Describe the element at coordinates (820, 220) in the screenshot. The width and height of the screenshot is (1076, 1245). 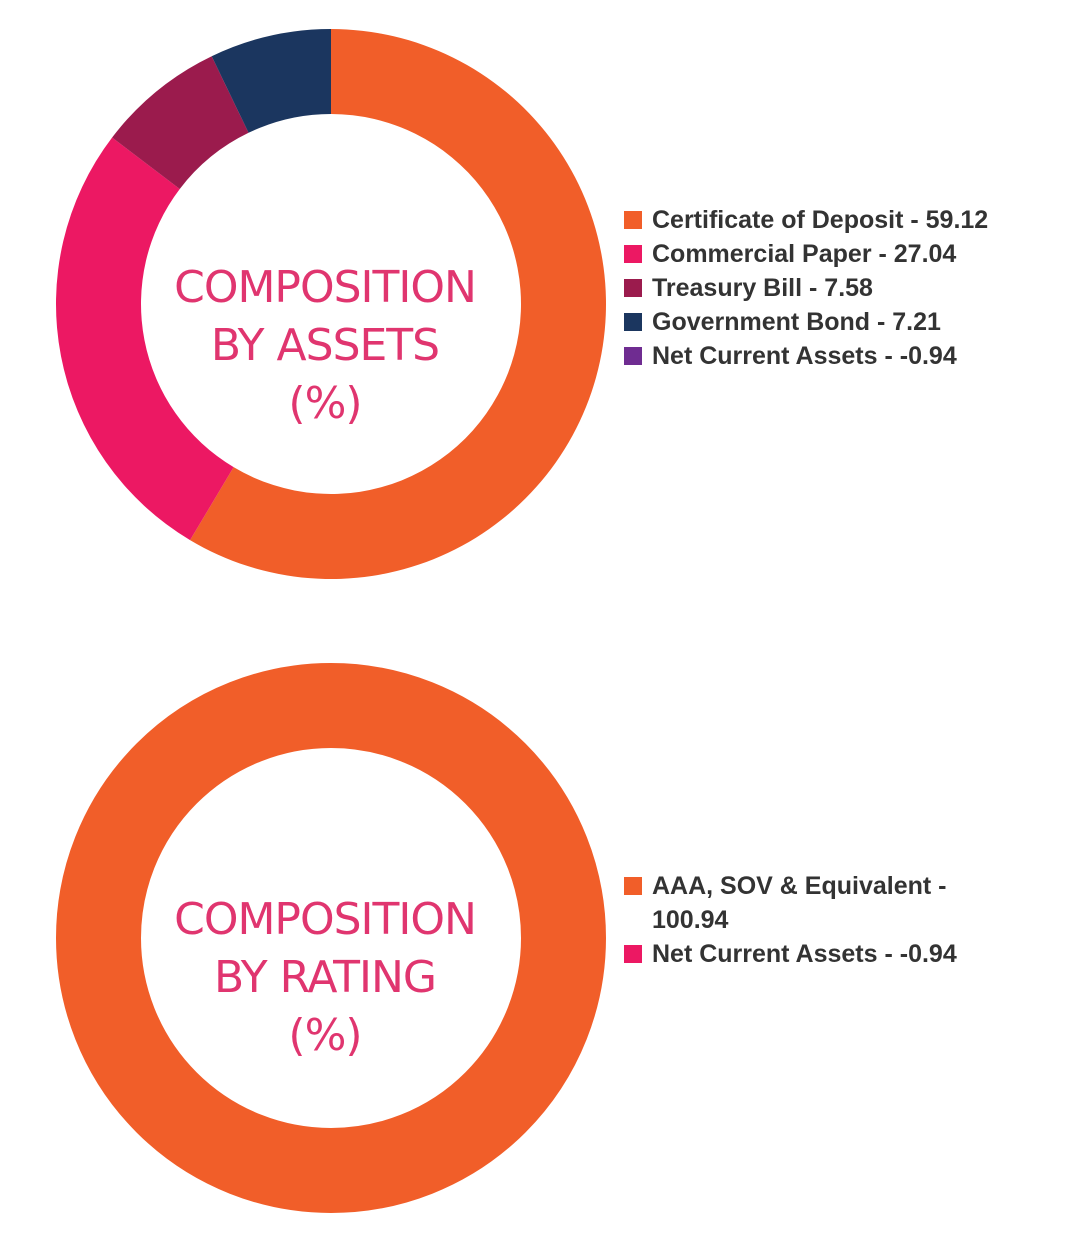
I see `legend-label: Certificate of Deposit - 59.12` at that location.